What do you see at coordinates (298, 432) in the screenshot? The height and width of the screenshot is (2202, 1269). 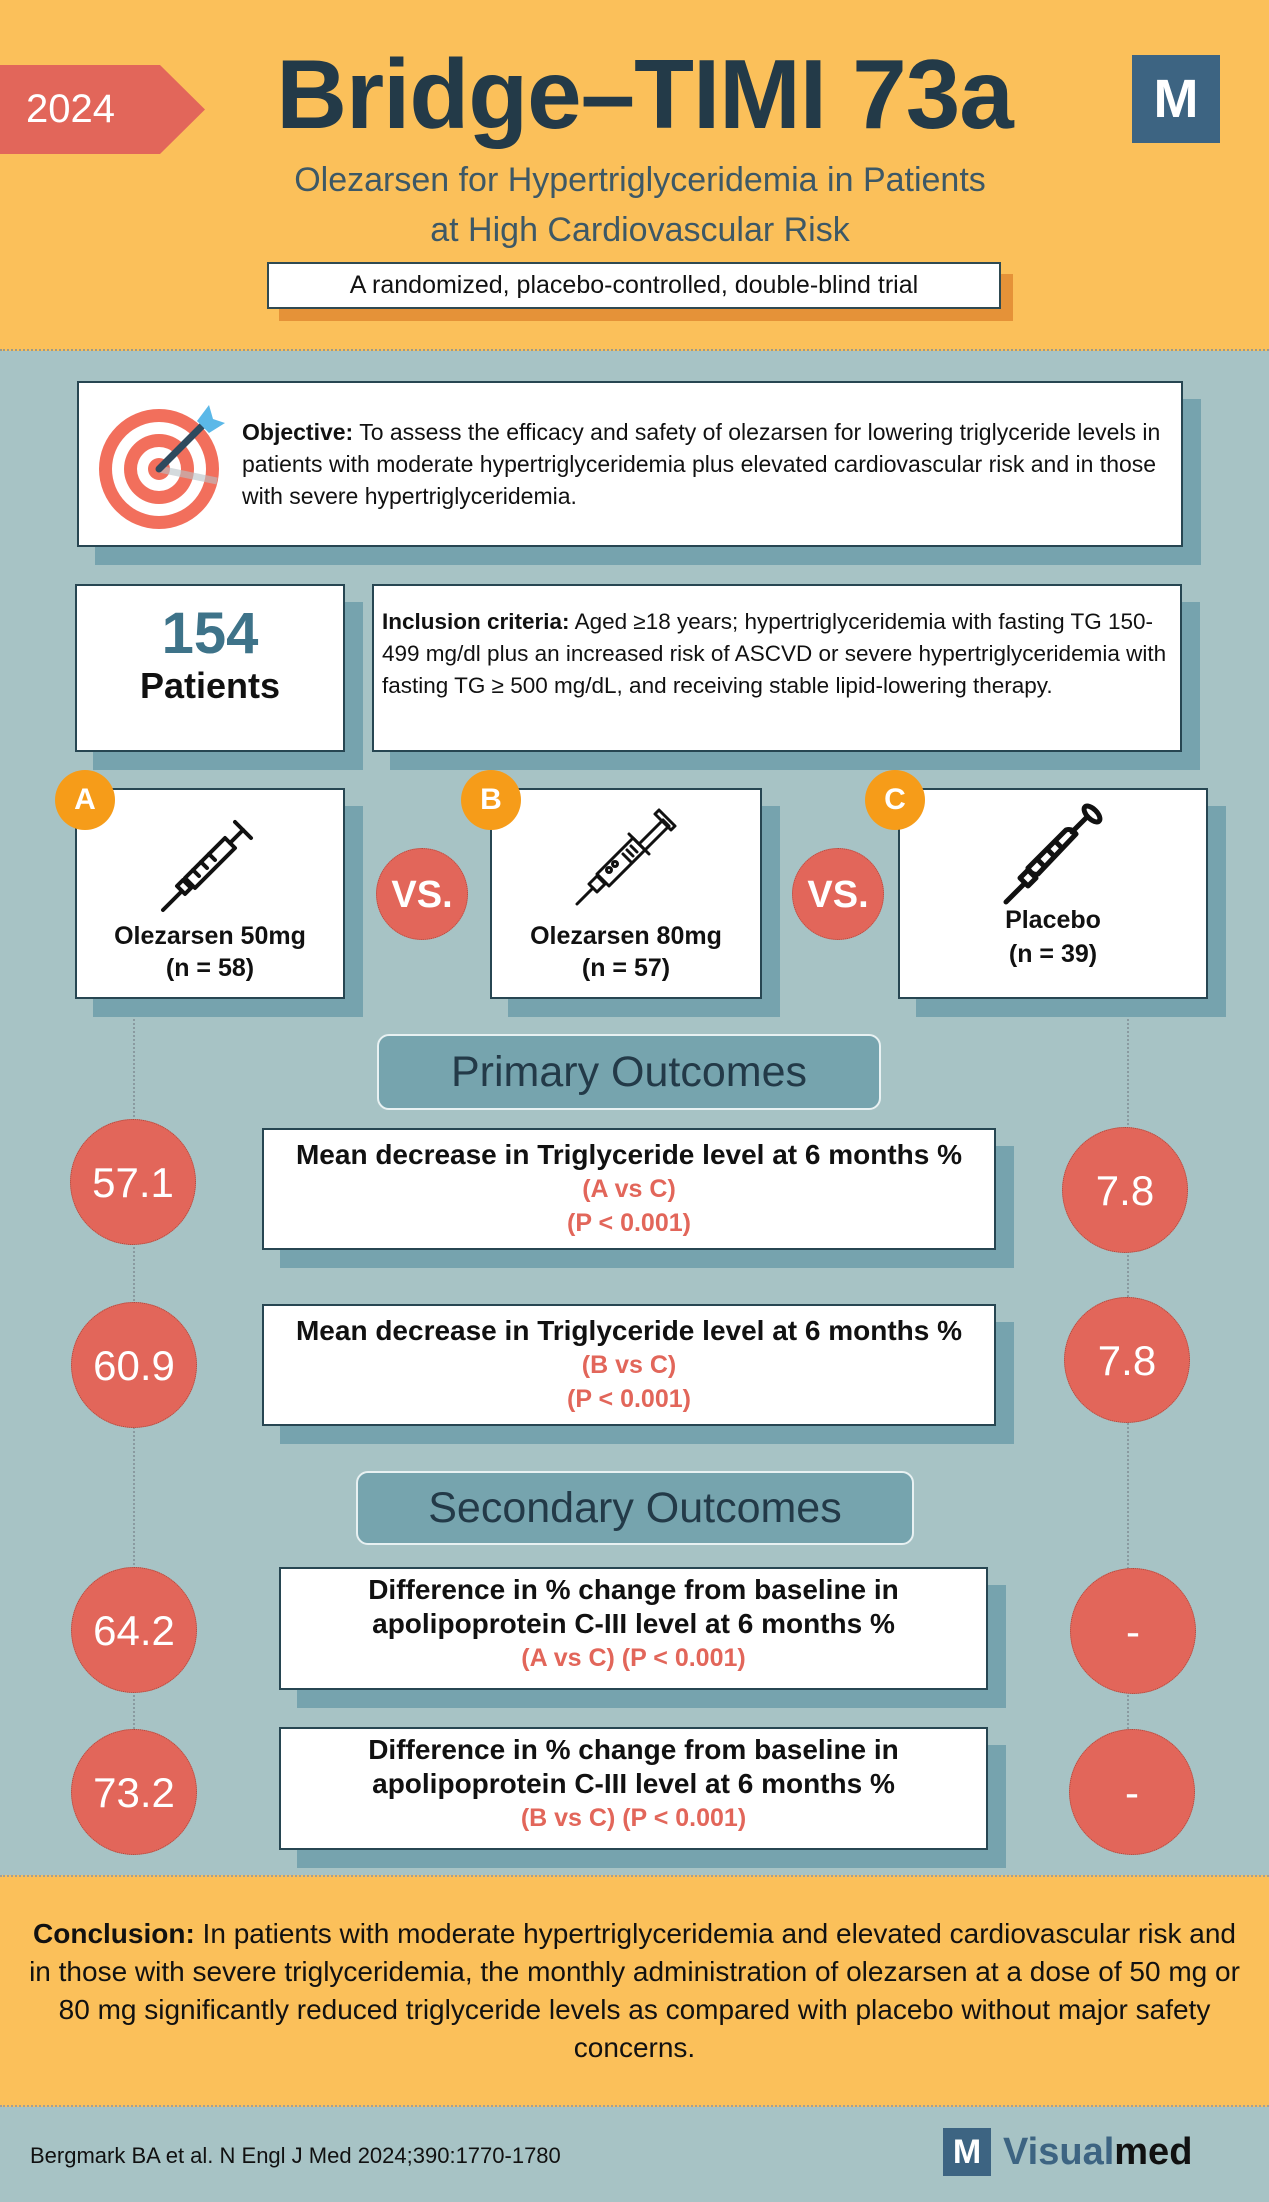 I see `objective-label: Objective:` at bounding box center [298, 432].